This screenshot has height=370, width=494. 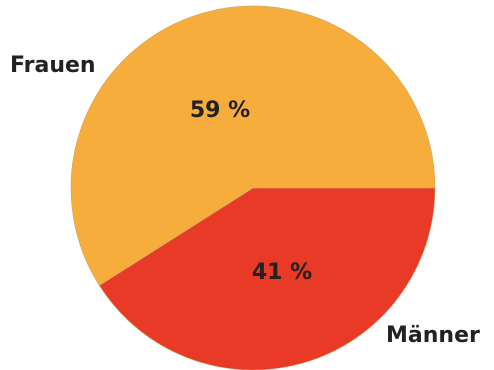 I want to click on category-label-maenner: Männer, so click(x=433, y=335).